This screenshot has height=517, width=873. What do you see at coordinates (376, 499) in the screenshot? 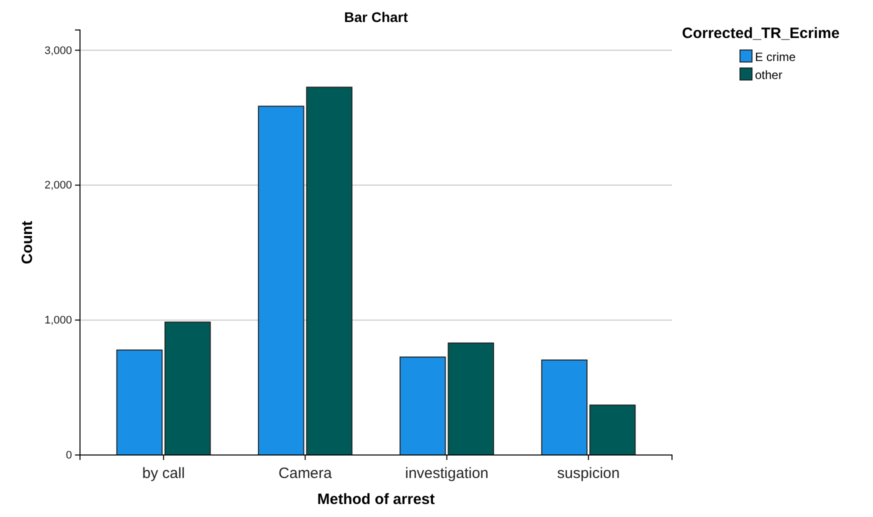
I see `x-axis-title: Method of arrest` at bounding box center [376, 499].